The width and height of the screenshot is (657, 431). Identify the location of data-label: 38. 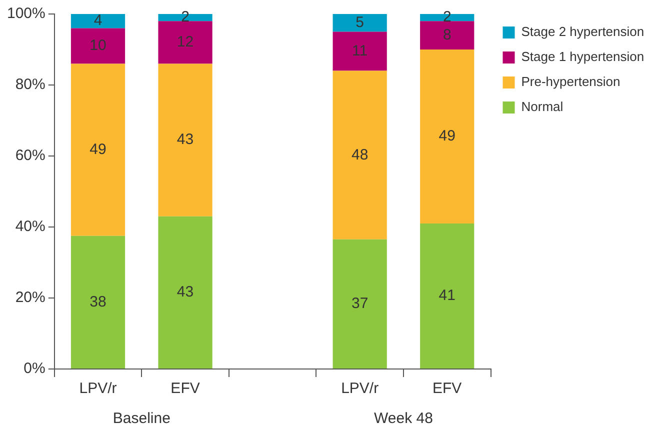
(98, 301).